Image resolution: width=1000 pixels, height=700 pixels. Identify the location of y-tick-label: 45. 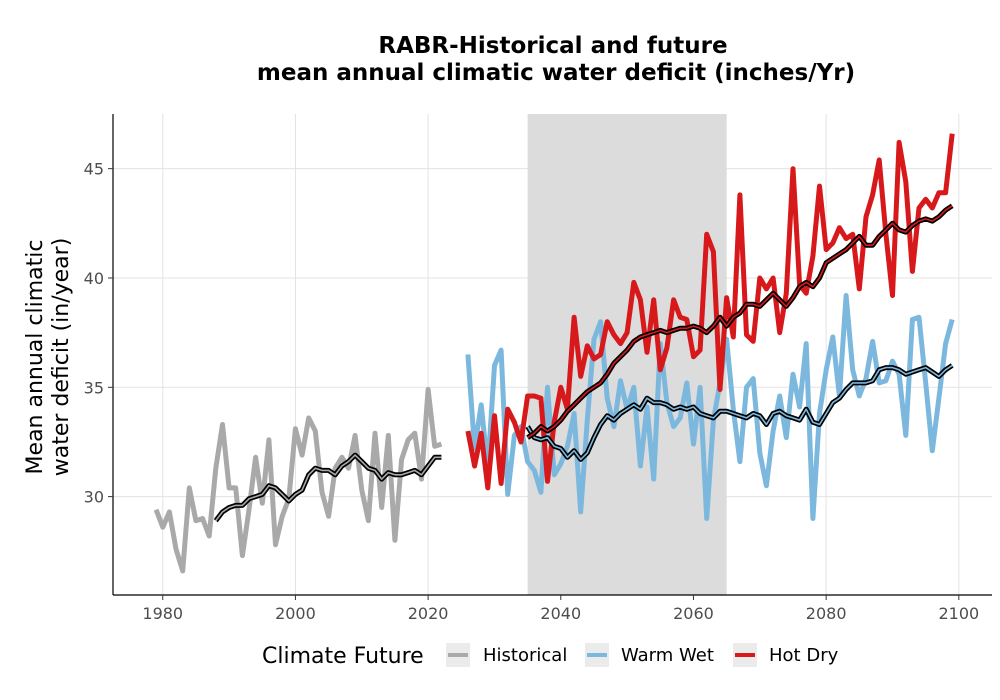
(94, 169).